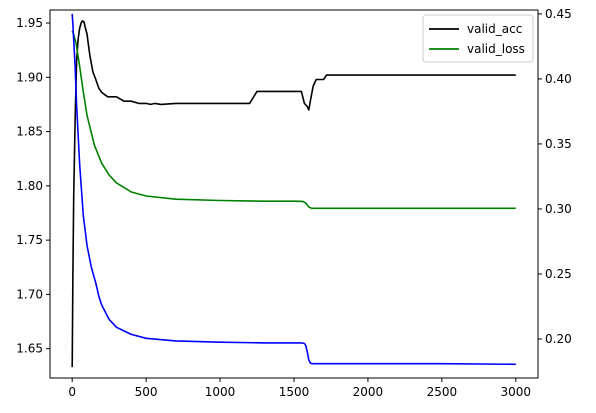 This screenshot has width=596, height=413. Describe the element at coordinates (442, 392) in the screenshot. I see `x-tick-label: 2500` at that location.